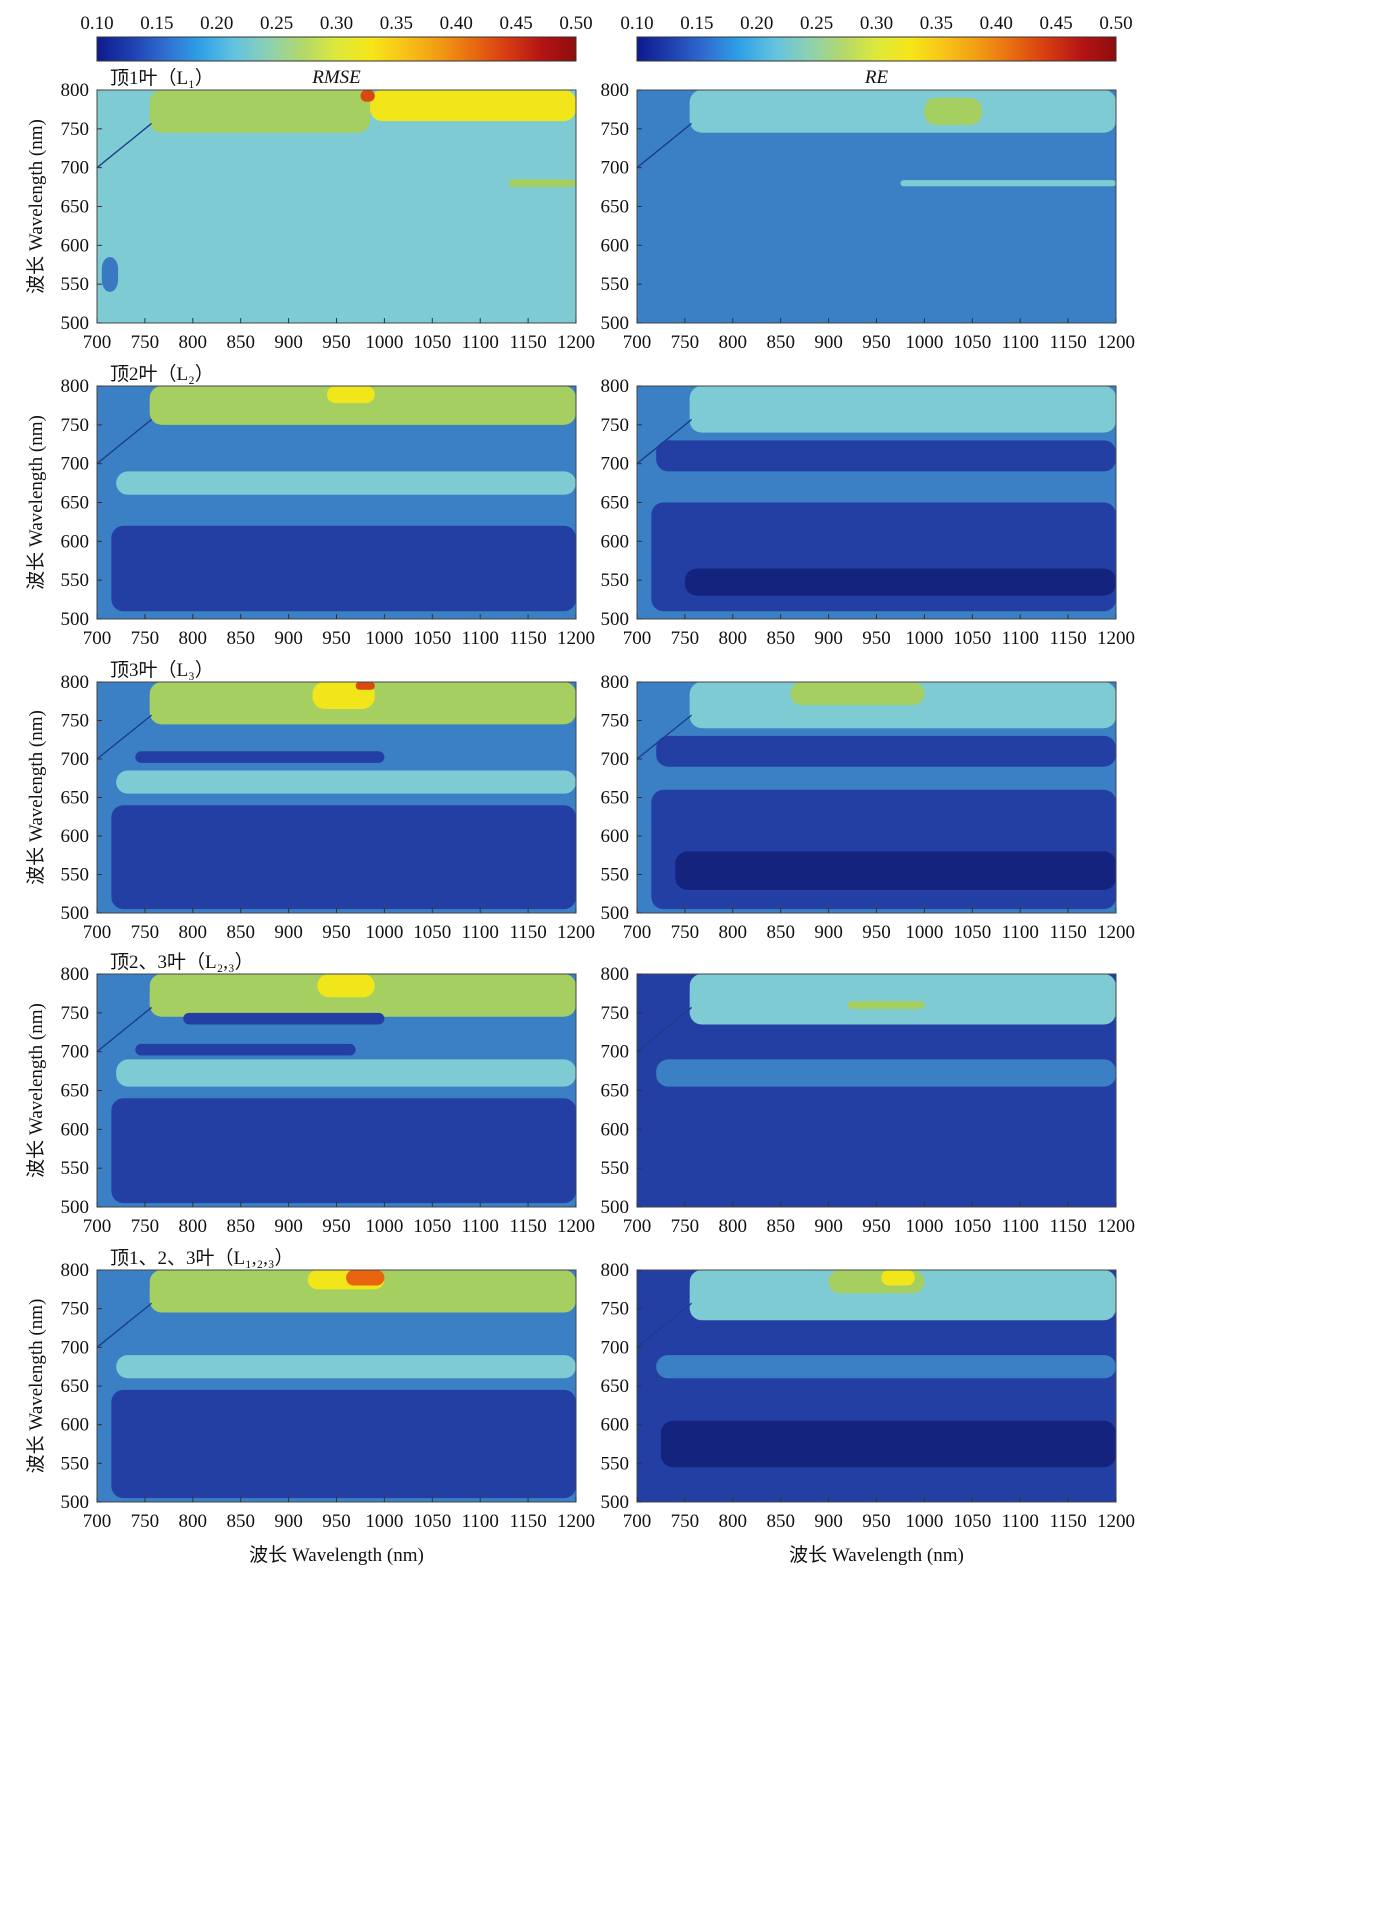  Describe the element at coordinates (162, 670) in the screenshot. I see `row-label-3: 顶3叶（L₃）` at that location.